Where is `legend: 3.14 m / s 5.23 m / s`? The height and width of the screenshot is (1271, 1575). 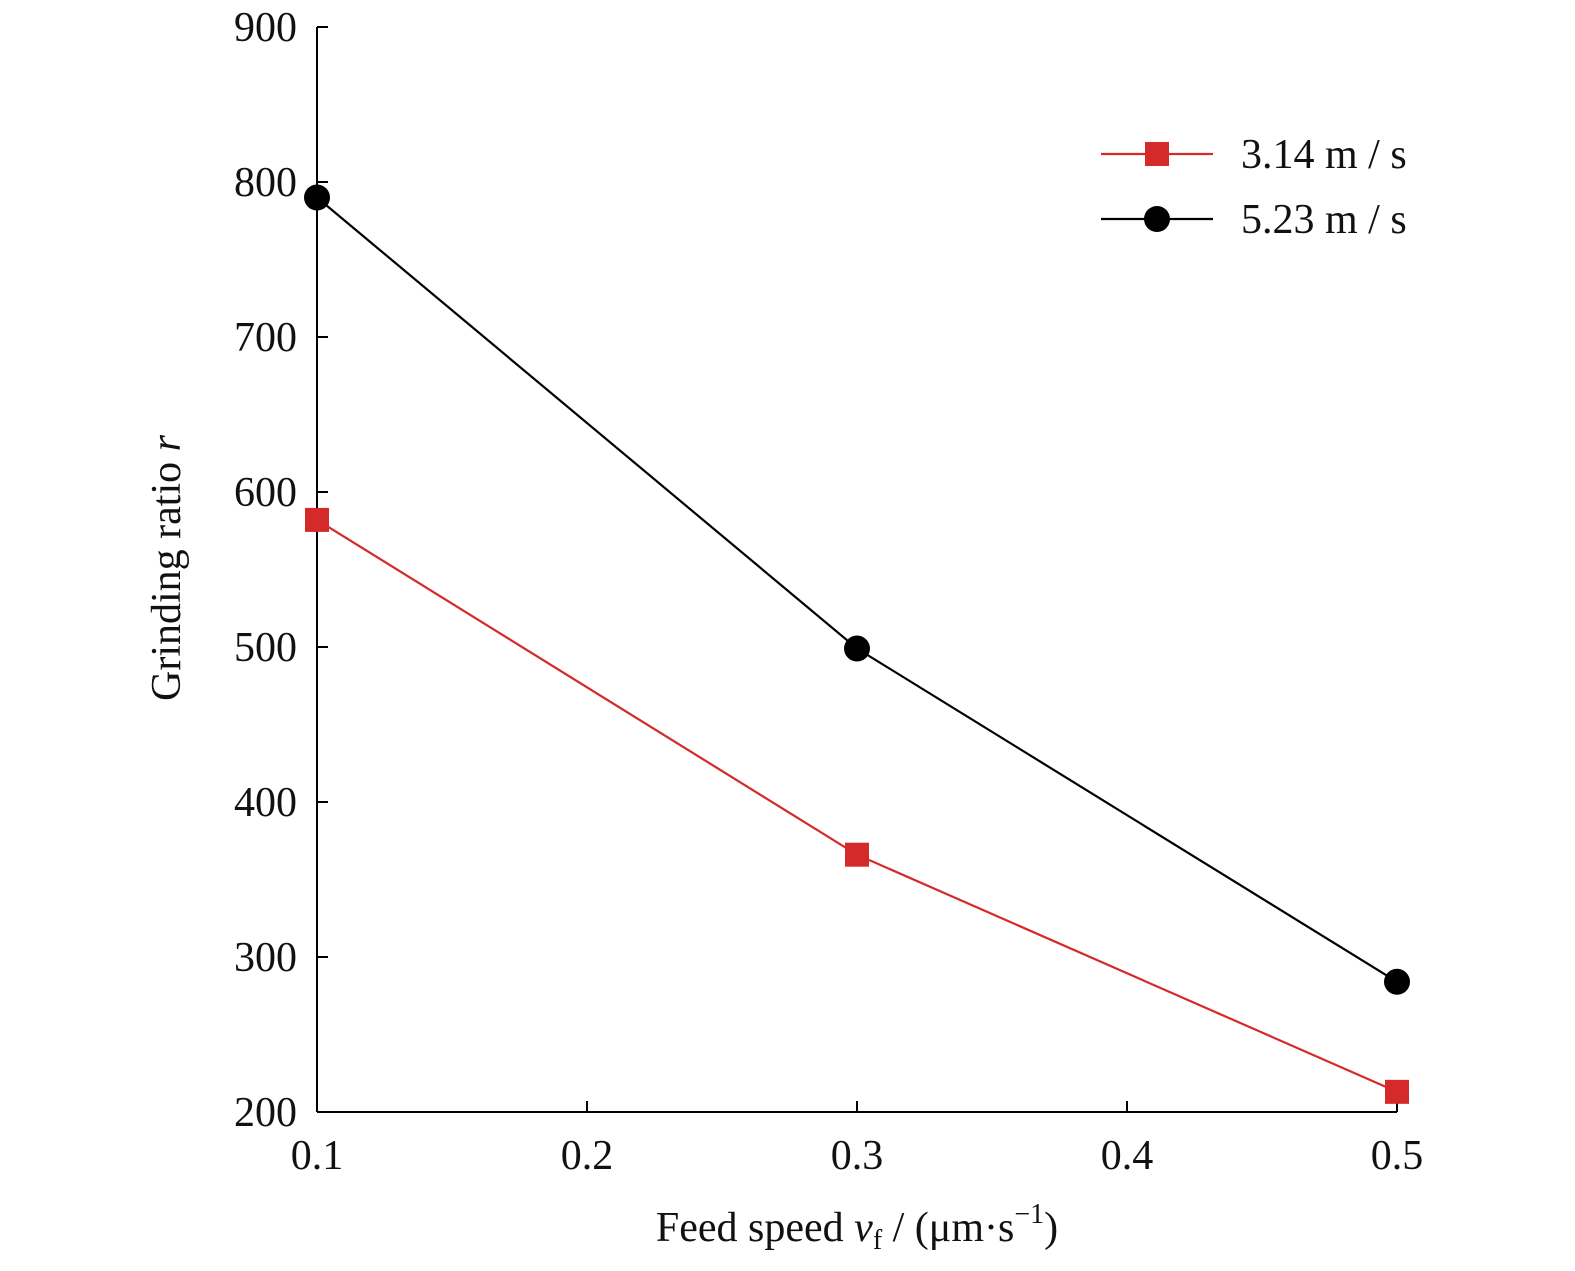 legend: 3.14 m / s 5.23 m / s is located at coordinates (1254, 187).